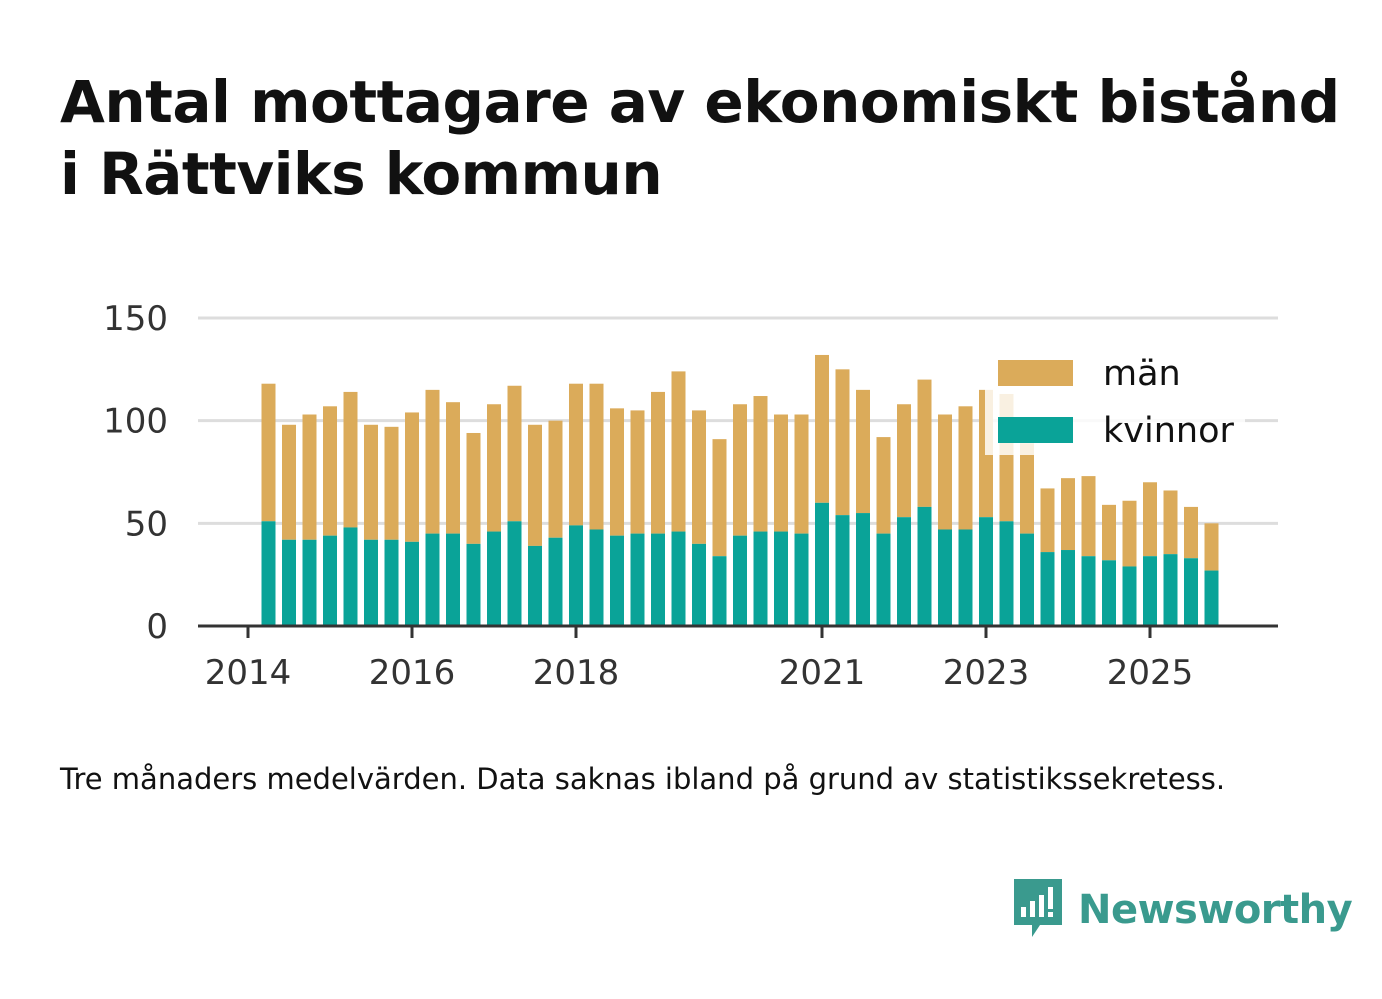 This screenshot has width=1382, height=999. What do you see at coordinates (1150, 673) in the screenshot?
I see `x-tick-label-2025: 2025` at bounding box center [1150, 673].